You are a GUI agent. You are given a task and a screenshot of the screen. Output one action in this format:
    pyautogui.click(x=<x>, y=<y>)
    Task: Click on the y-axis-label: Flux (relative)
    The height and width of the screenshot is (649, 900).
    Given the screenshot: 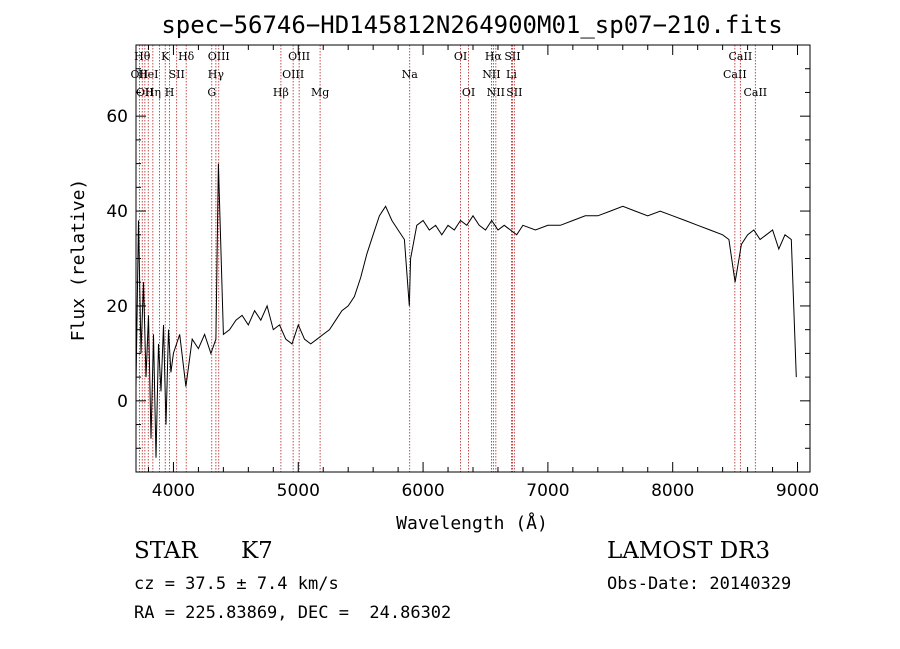 What is the action you would take?
    pyautogui.click(x=78, y=260)
    